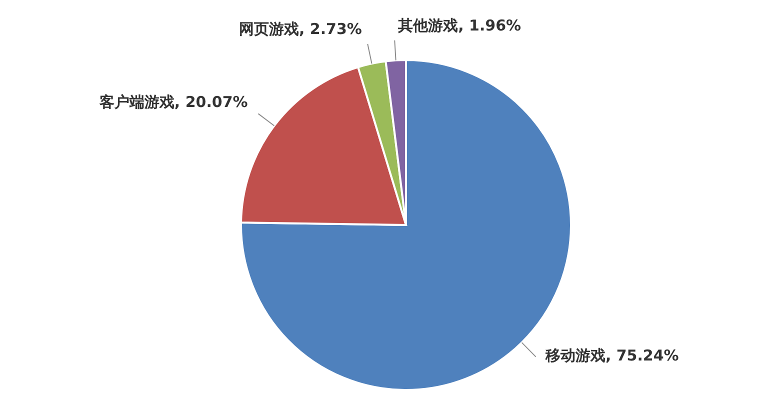  What do you see at coordinates (611, 355) in the screenshot?
I see `slice-label: 移动游戏, 75.24%` at bounding box center [611, 355].